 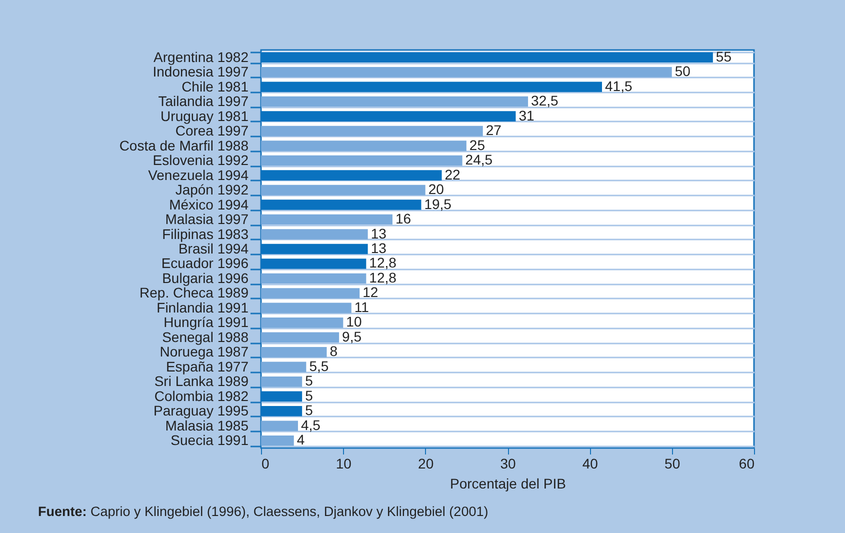 I want to click on y-tick-label: Colombia 1982, so click(x=201, y=396).